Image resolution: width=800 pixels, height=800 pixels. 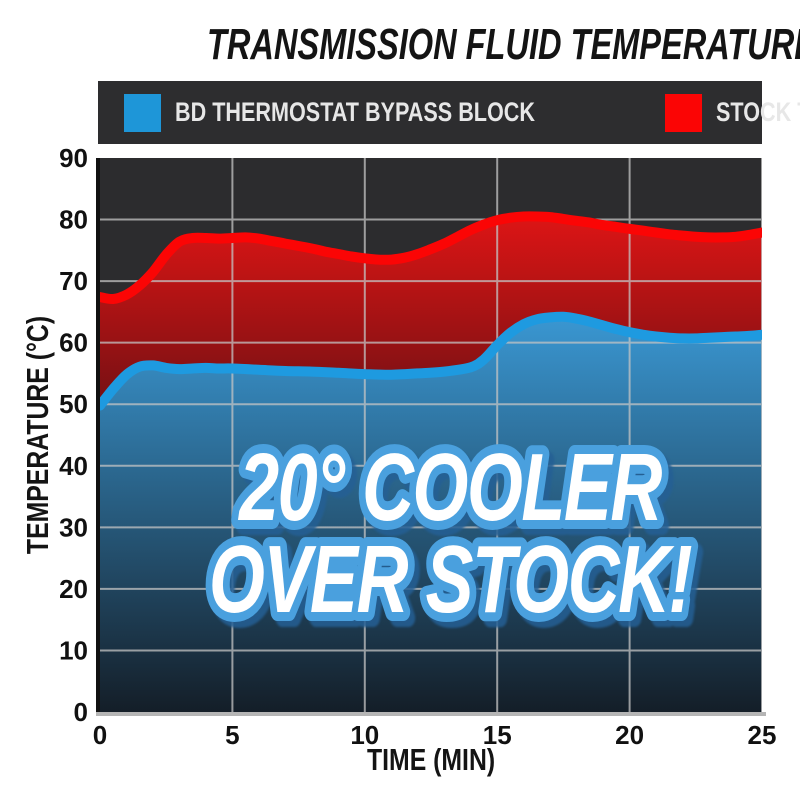 What do you see at coordinates (364, 735) in the screenshot?
I see `x-tick-label: 10` at bounding box center [364, 735].